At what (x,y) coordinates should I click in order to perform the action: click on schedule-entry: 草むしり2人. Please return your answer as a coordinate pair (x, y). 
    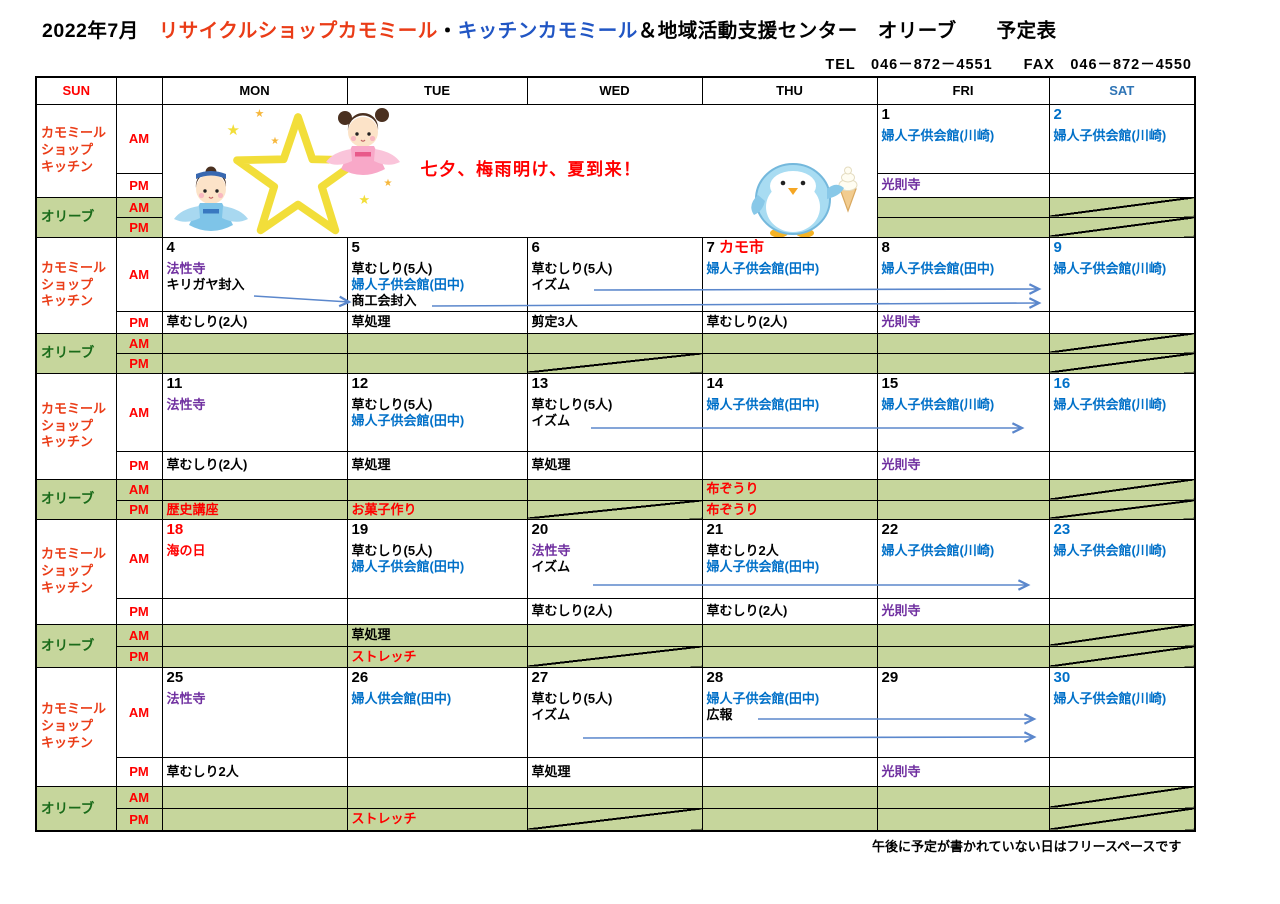
    Looking at the image, I should click on (202, 771).